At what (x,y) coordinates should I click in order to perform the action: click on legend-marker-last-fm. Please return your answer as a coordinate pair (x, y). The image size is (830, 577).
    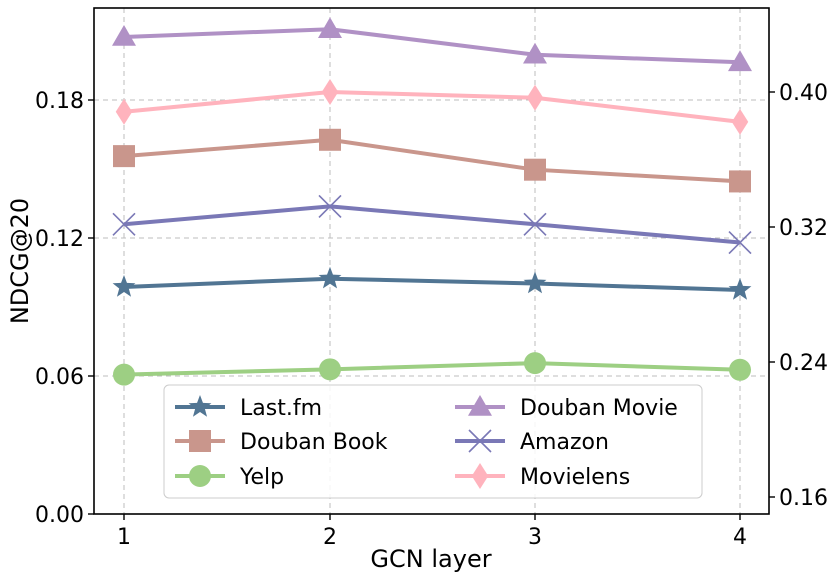
    Looking at the image, I should click on (200, 406).